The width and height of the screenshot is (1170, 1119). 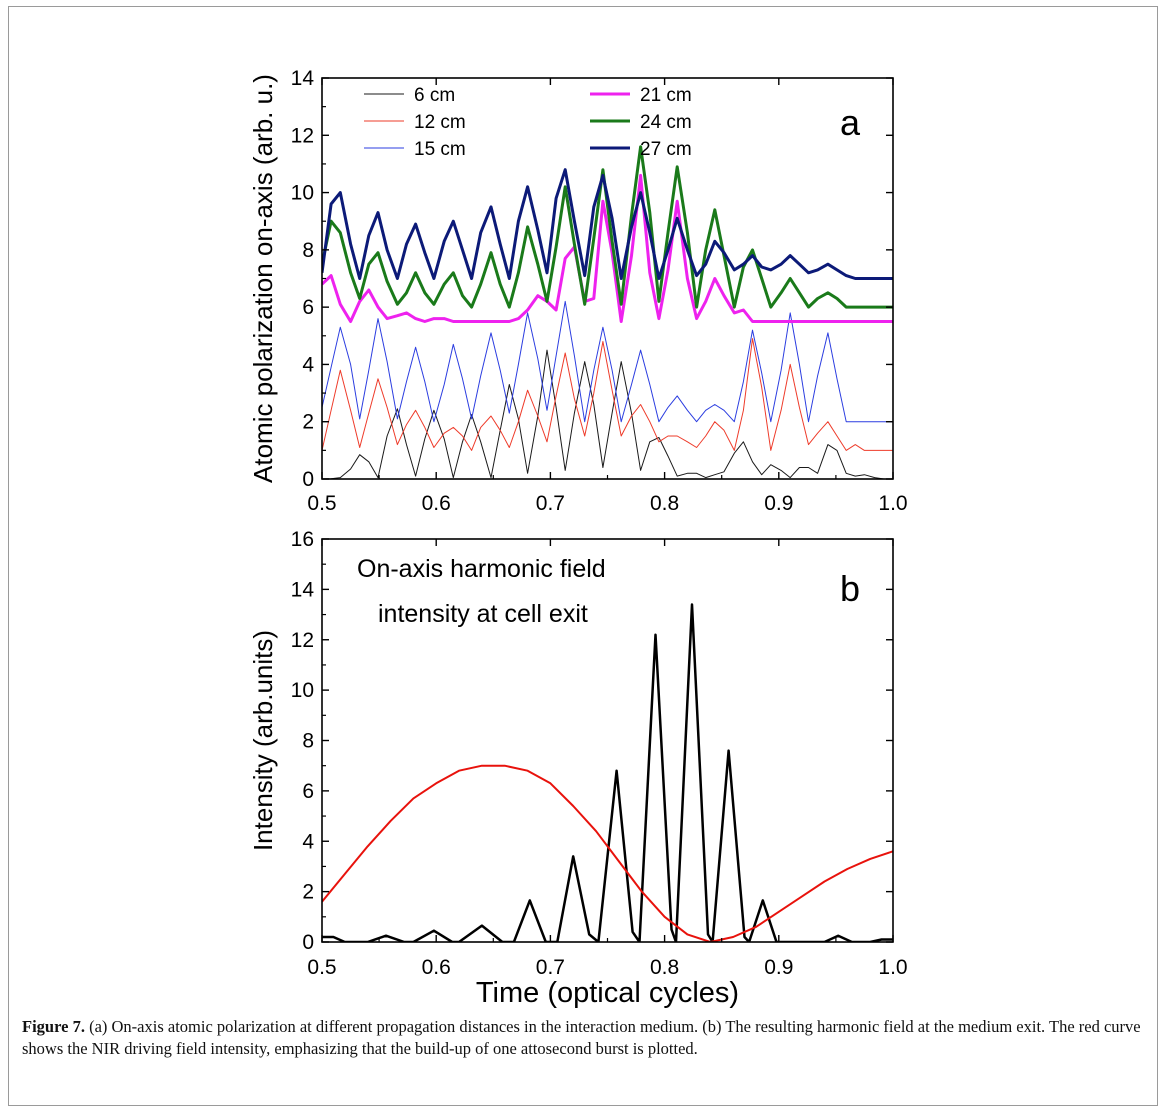 What do you see at coordinates (607, 394) in the screenshot?
I see `series-line-12-cm` at bounding box center [607, 394].